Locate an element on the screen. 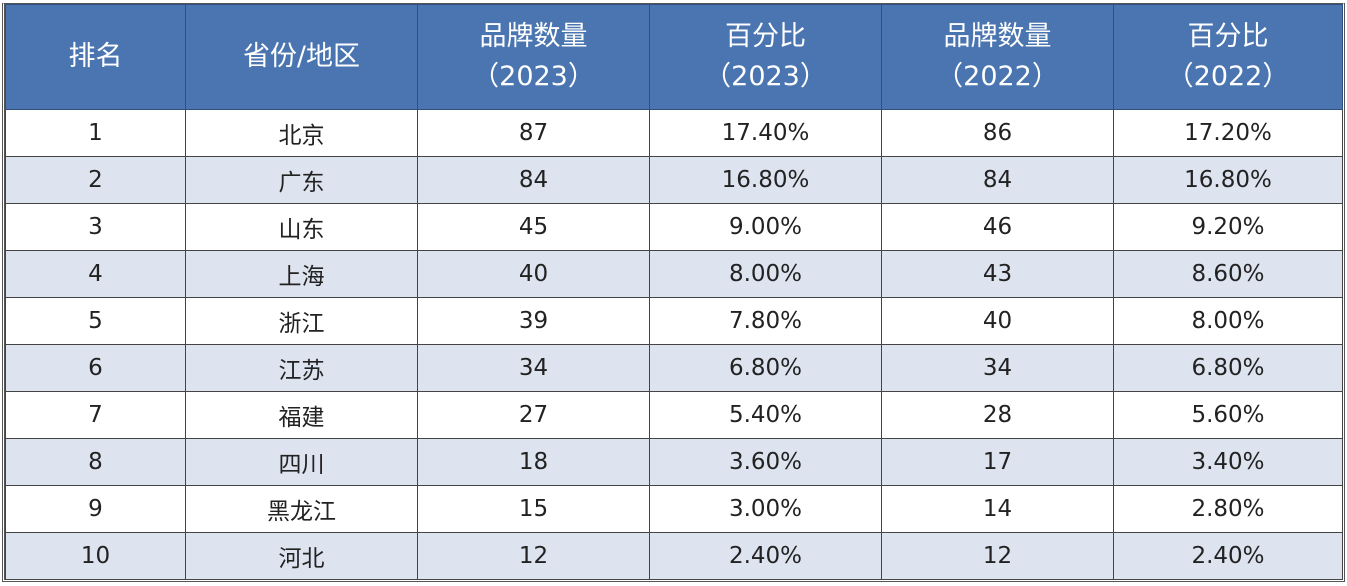  table-cell: 6 is located at coordinates (95, 368).